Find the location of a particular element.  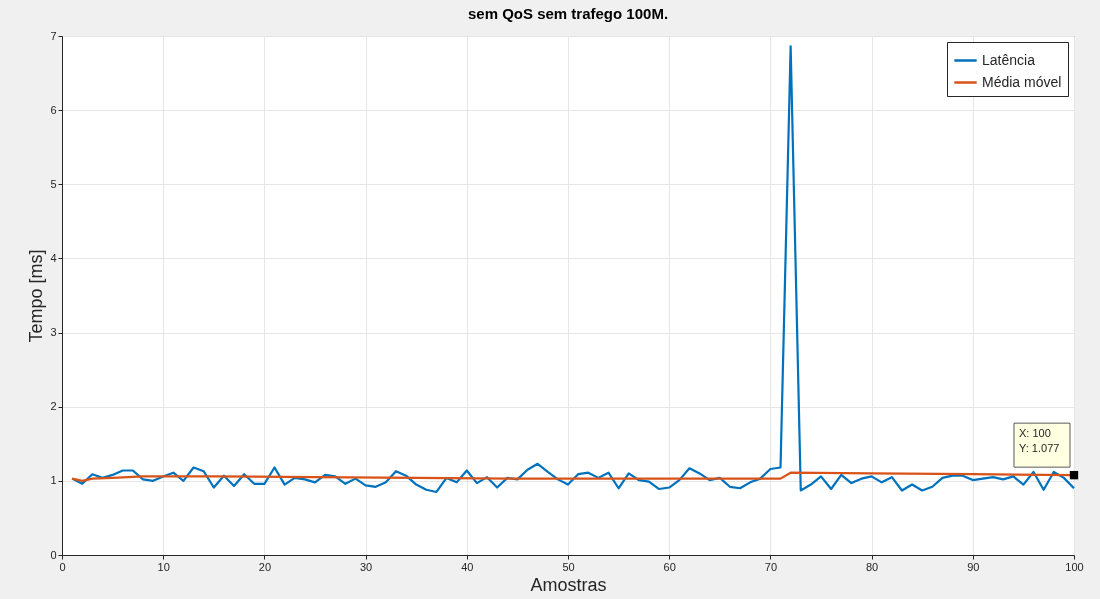

x-tick-label: 10 is located at coordinates (163, 566).